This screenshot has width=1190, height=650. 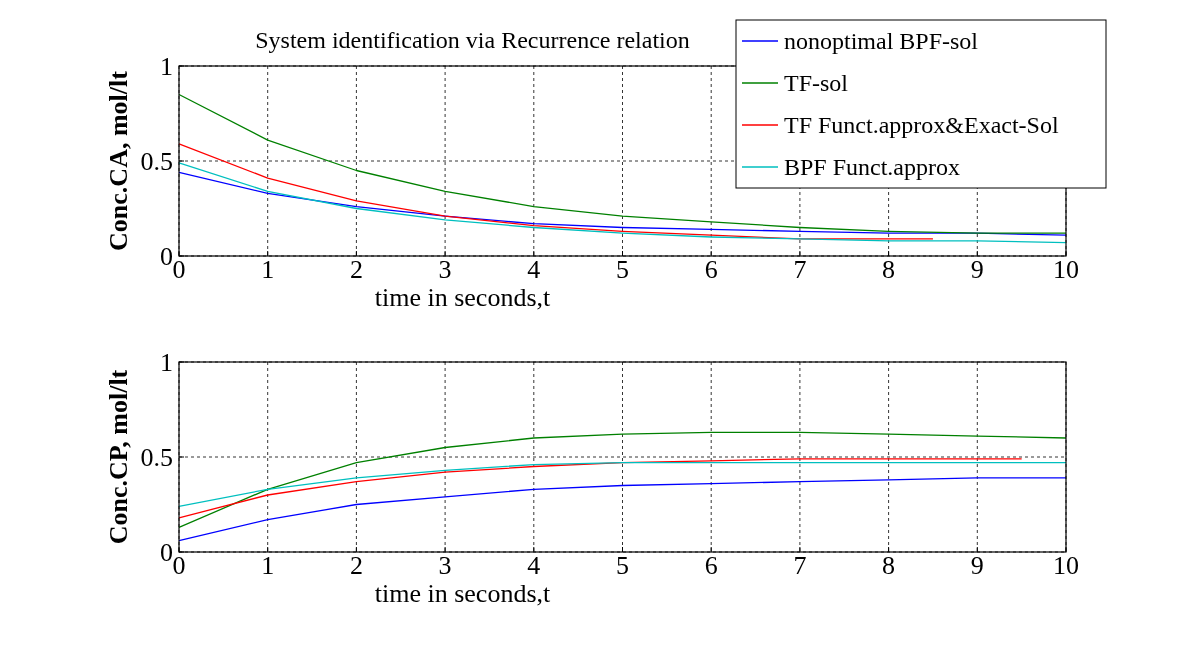 I want to click on y-axis-title: Conc.CA, mol/lt, so click(x=118, y=160).